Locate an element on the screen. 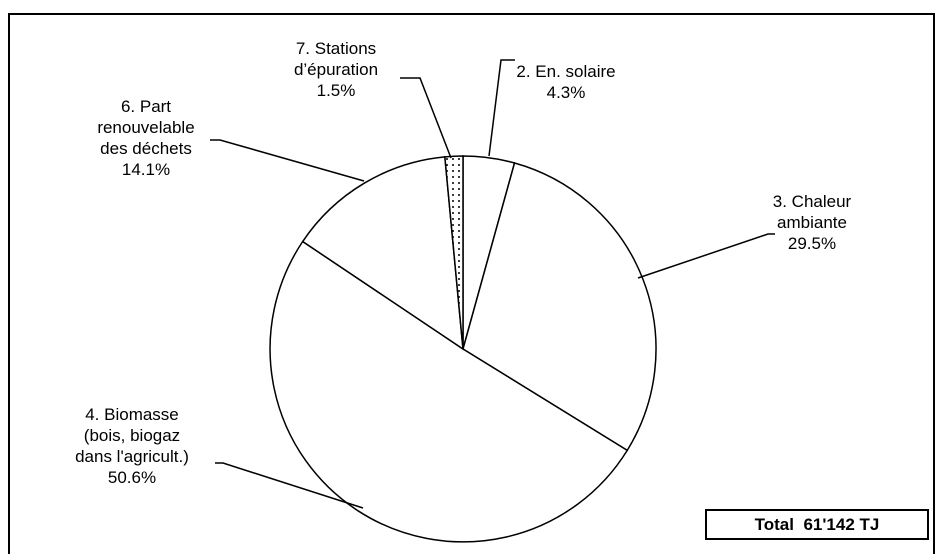 This screenshot has width=939, height=554. leader-line-stations is located at coordinates (426, 118).